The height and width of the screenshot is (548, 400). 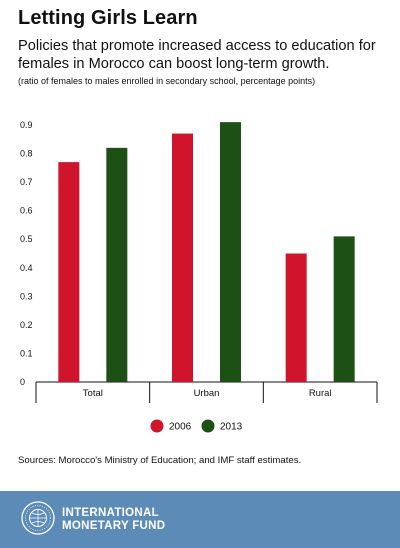 What do you see at coordinates (26, 268) in the screenshot?
I see `y-tick-label: 0.4` at bounding box center [26, 268].